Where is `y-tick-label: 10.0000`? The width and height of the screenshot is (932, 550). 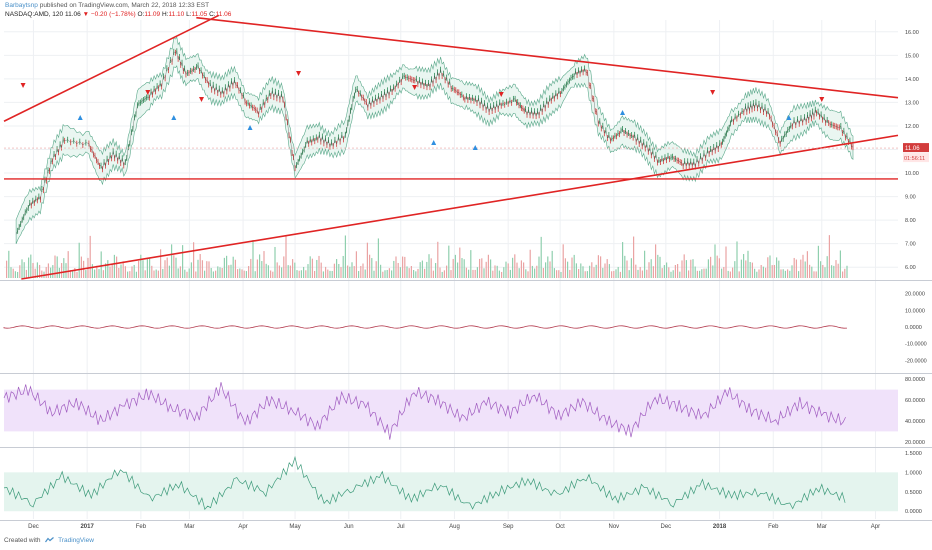
y-tick-label: 10.0000 is located at coordinates (915, 311).